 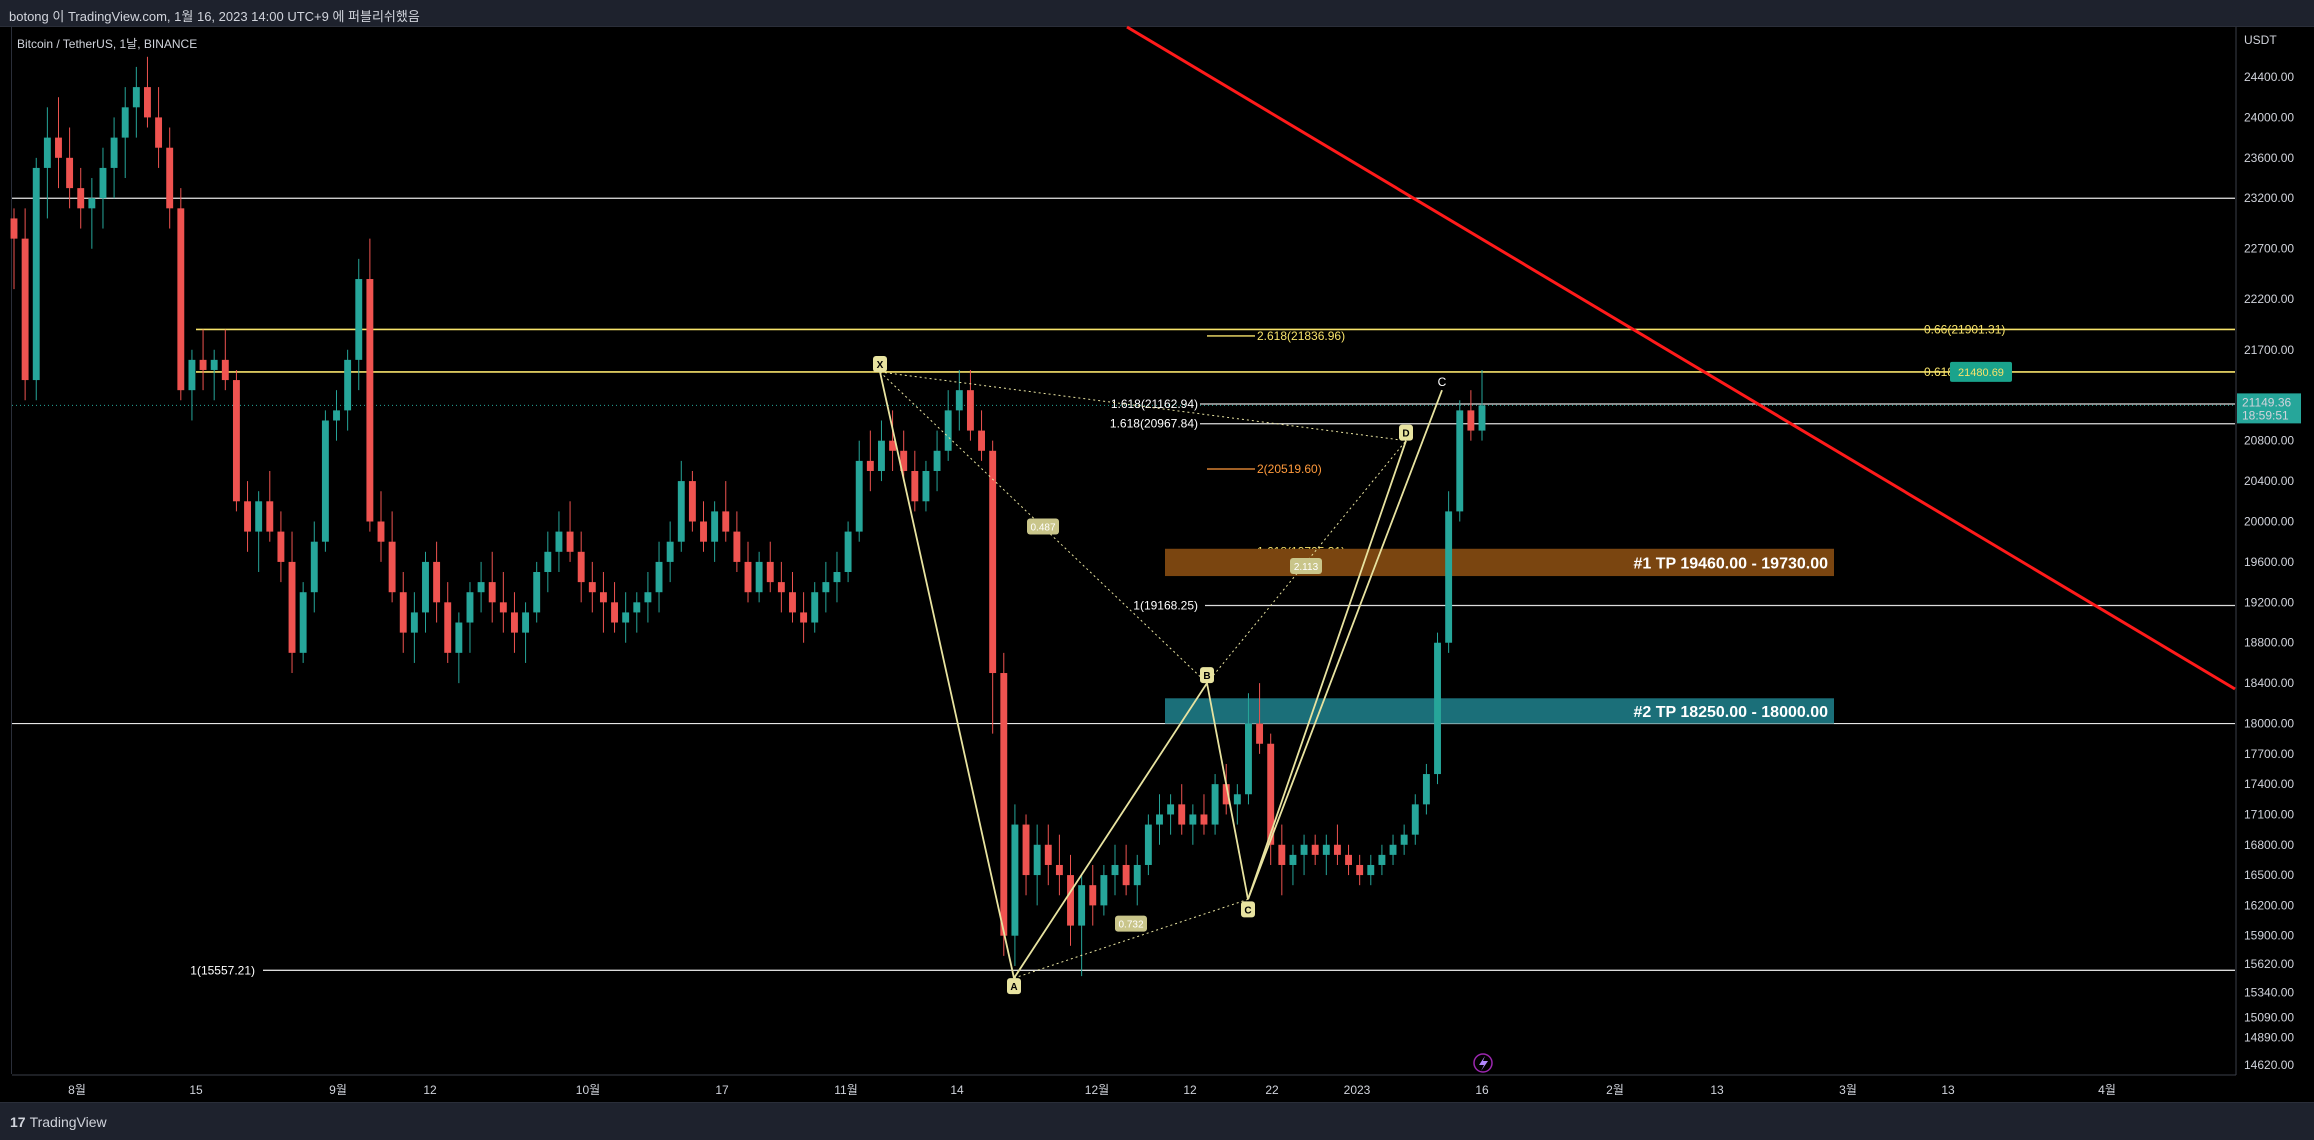 I want to click on price-axis, so click(x=2275, y=551).